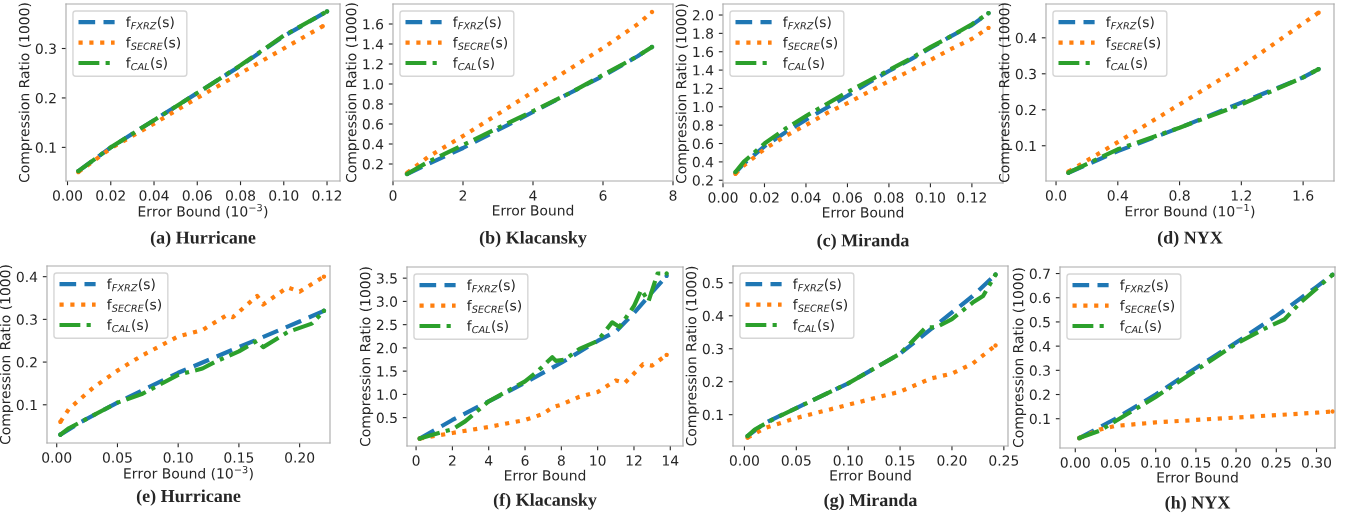 The width and height of the screenshot is (1353, 521). What do you see at coordinates (1198, 504) in the screenshot?
I see `text: (h) NYX` at bounding box center [1198, 504].